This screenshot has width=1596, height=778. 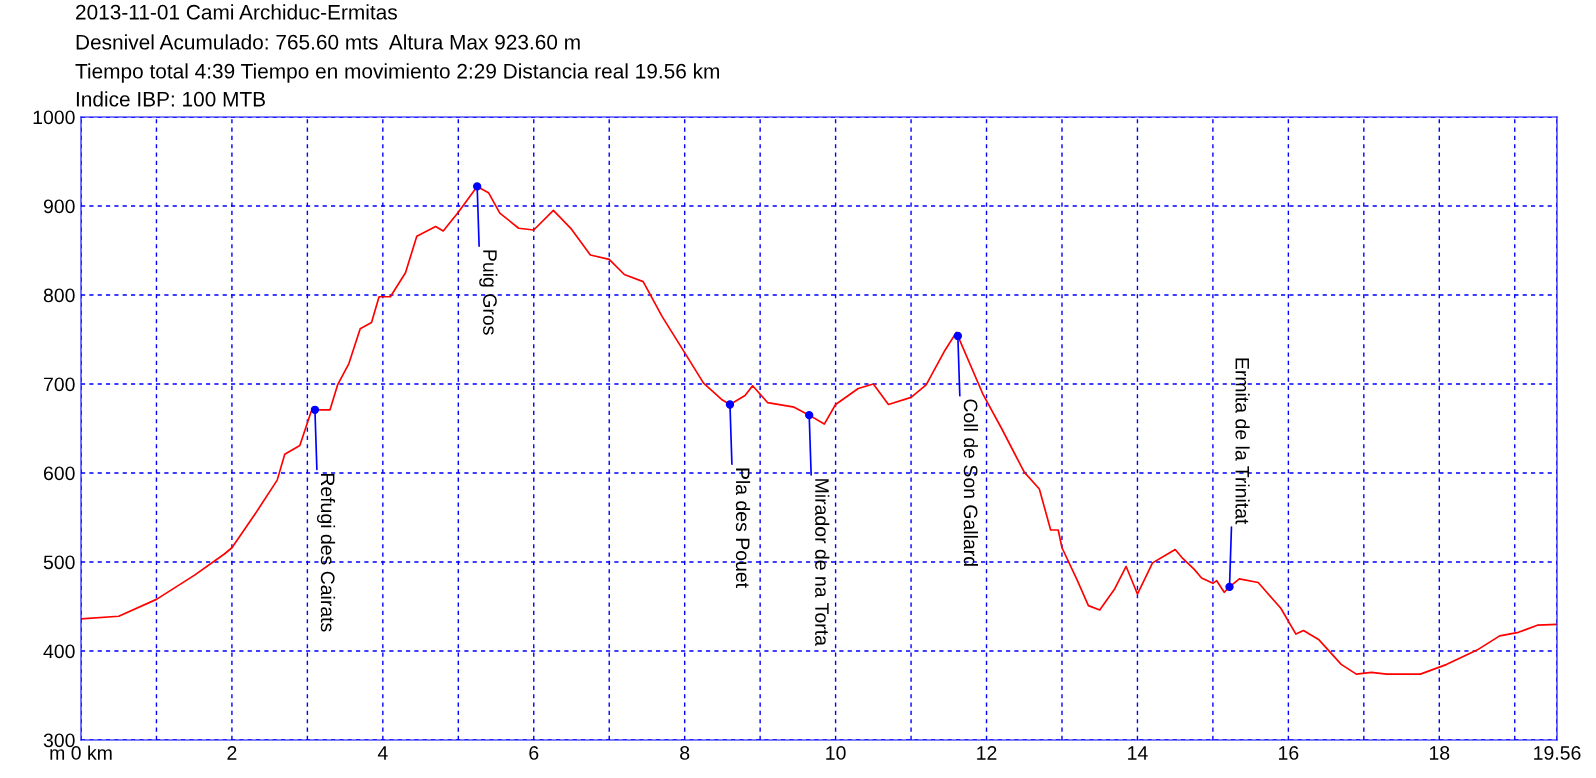 I want to click on annotation: Puig Gros, so click(x=488, y=292).